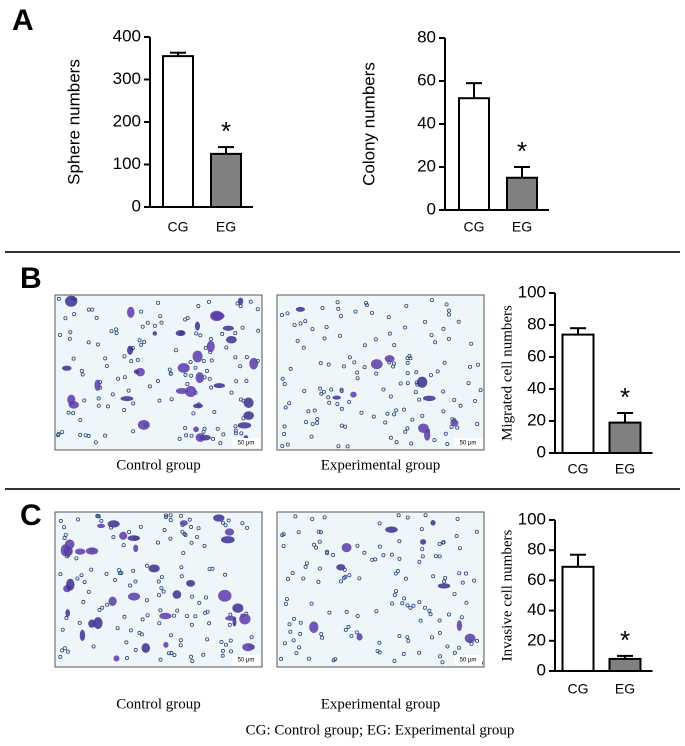 The width and height of the screenshot is (685, 746). What do you see at coordinates (158, 704) in the screenshot?
I see `image-caption: Control group` at bounding box center [158, 704].